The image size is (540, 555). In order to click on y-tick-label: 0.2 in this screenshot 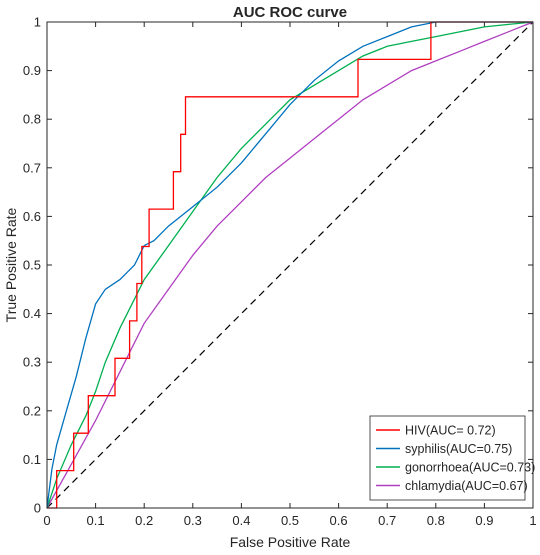, I will do `click(32, 410)`.